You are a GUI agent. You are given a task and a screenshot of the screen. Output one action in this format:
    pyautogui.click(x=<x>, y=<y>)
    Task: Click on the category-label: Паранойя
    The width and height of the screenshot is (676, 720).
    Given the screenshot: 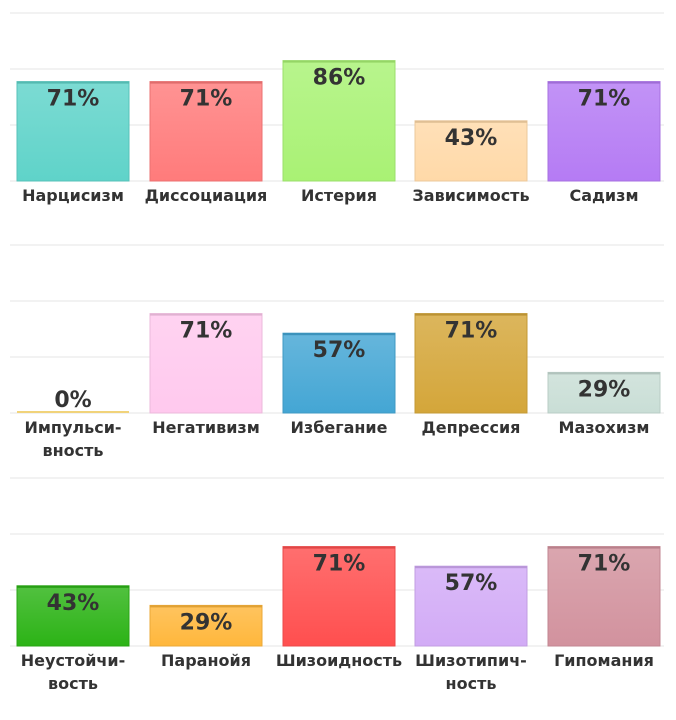 What is the action you would take?
    pyautogui.click(x=206, y=660)
    